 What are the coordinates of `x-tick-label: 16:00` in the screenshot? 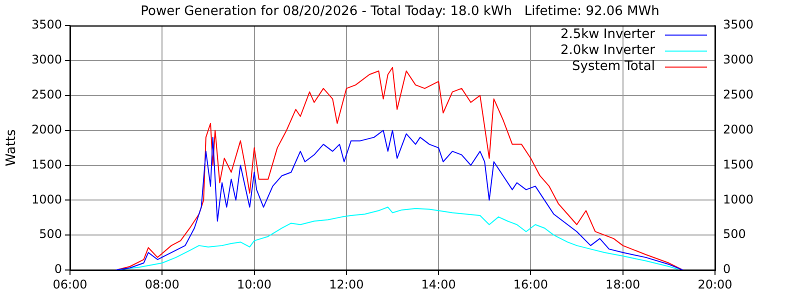 It's located at (530, 284).